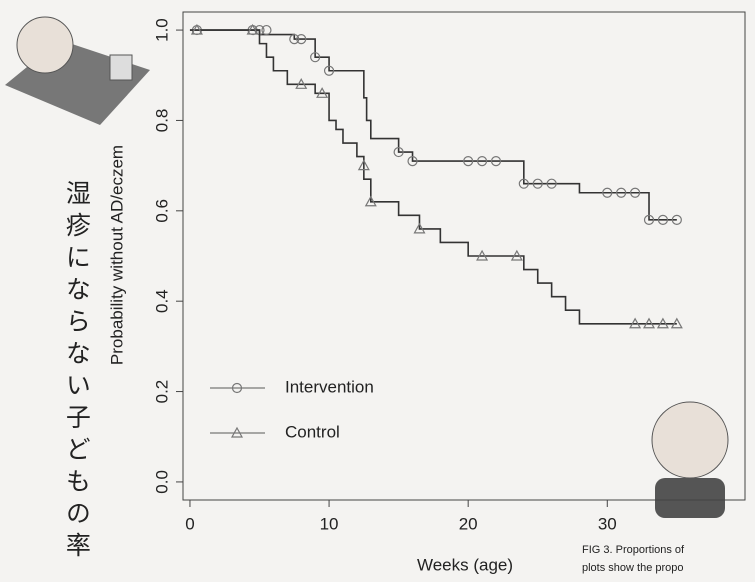 Image resolution: width=755 pixels, height=582 pixels. What do you see at coordinates (161, 30) in the screenshot?
I see `y-tick-label: 1.0` at bounding box center [161, 30].